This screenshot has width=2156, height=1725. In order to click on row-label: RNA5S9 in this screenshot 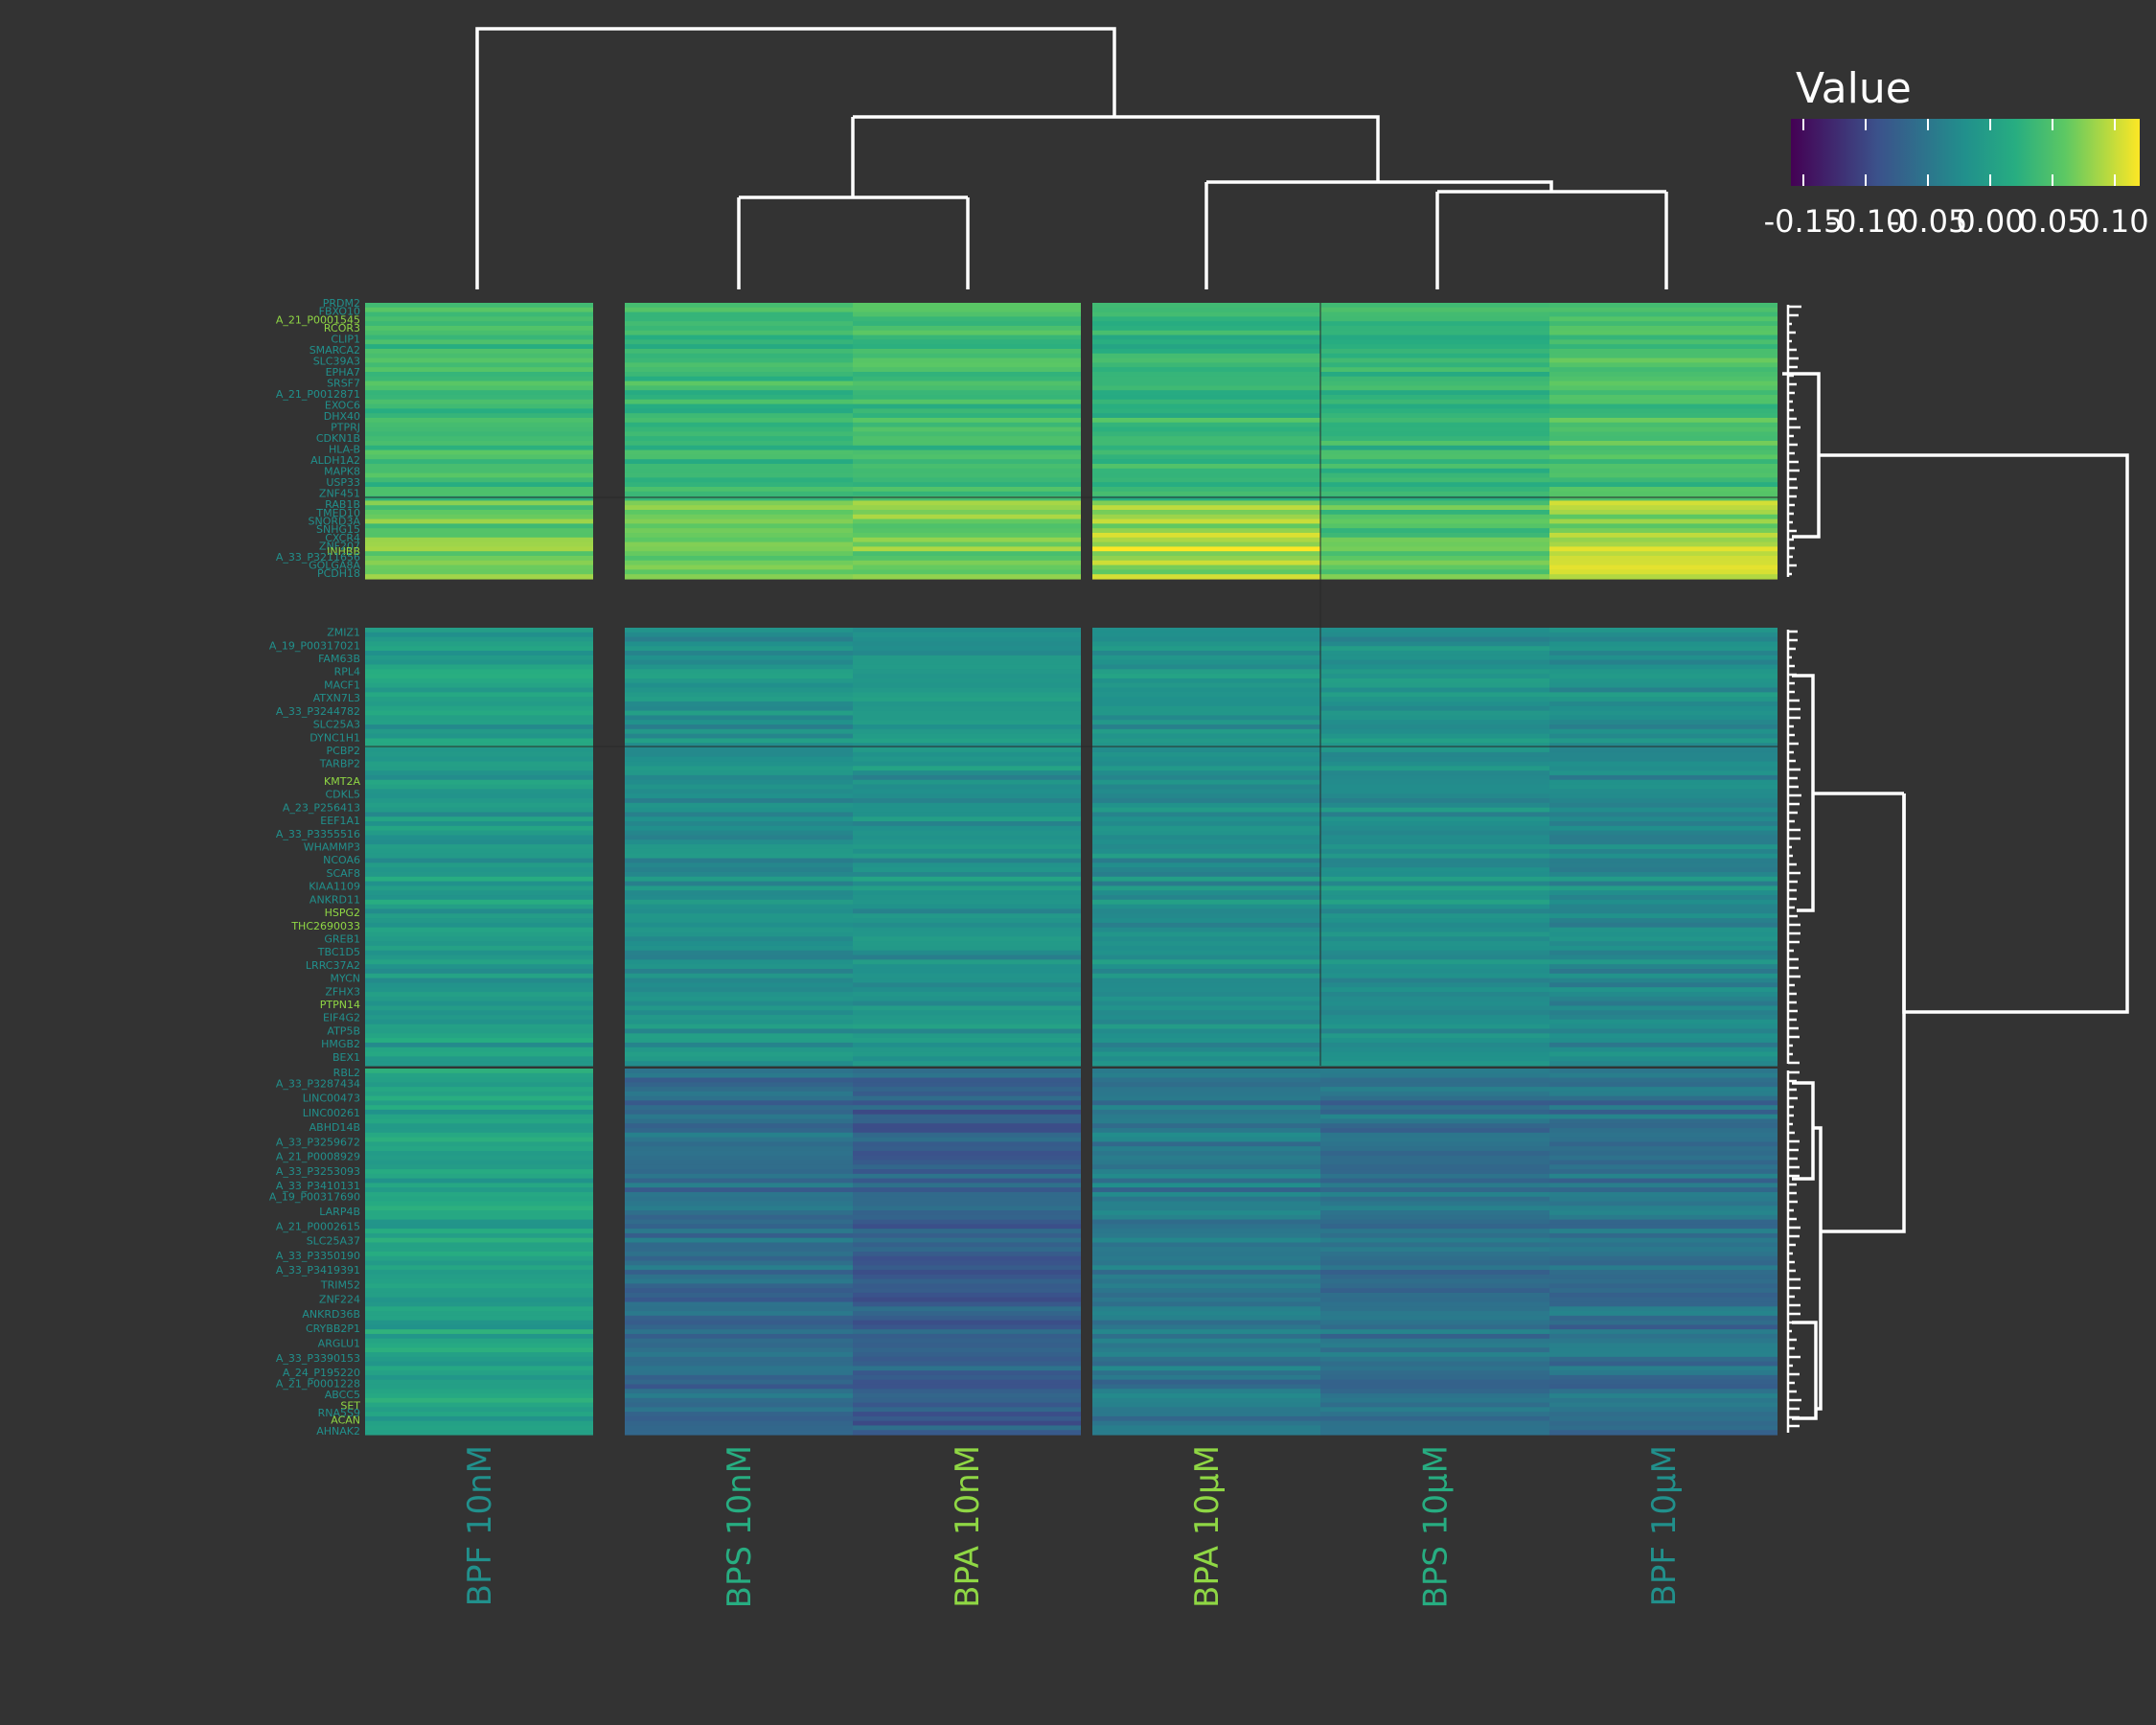, I will do `click(339, 1413)`.